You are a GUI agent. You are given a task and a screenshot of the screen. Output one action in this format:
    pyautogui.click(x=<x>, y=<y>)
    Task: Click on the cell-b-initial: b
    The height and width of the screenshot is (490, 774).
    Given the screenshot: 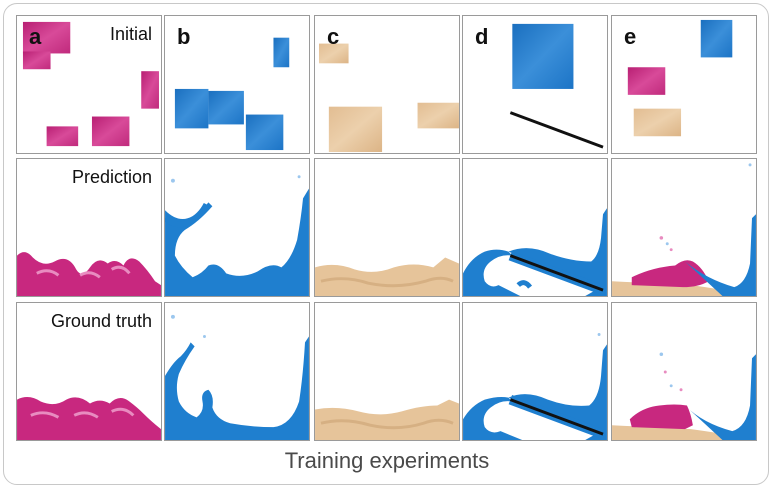 What is the action you would take?
    pyautogui.click(x=237, y=84)
    